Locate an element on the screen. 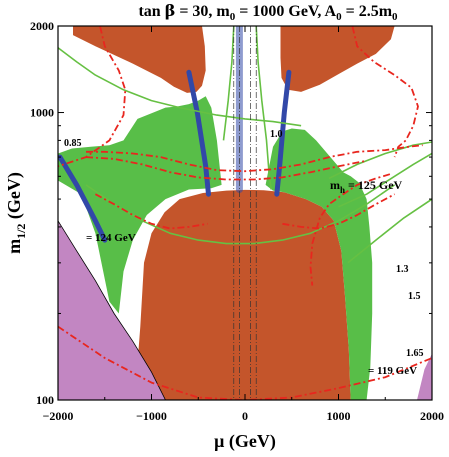  x-axis-label: μ (GeV) is located at coordinates (245, 441).